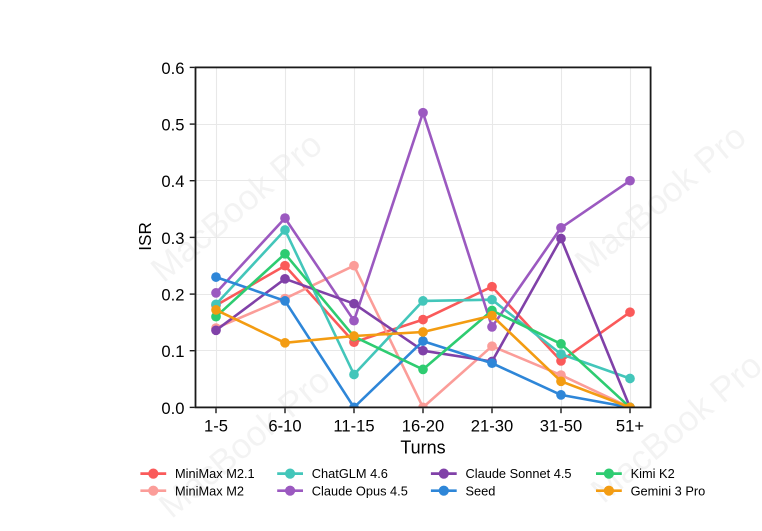 This screenshot has width=762, height=531. Describe the element at coordinates (216, 425) in the screenshot. I see `svg-text: 1-5` at that location.